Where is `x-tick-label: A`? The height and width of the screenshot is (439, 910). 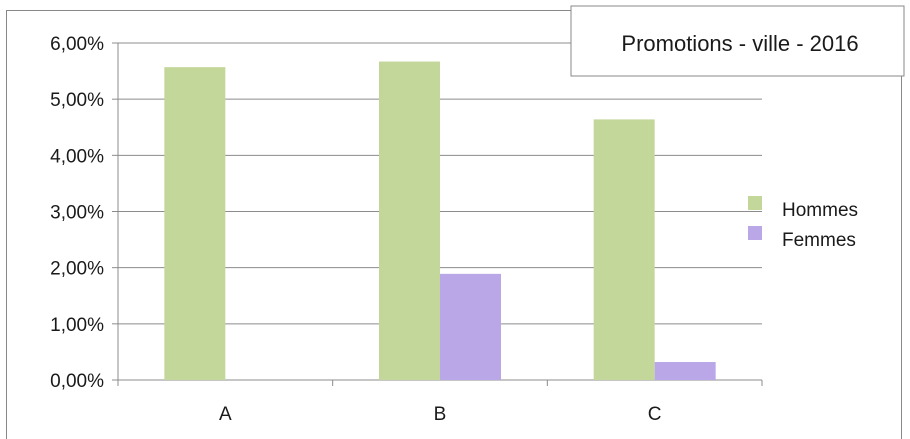
x-tick-label: A is located at coordinates (225, 414).